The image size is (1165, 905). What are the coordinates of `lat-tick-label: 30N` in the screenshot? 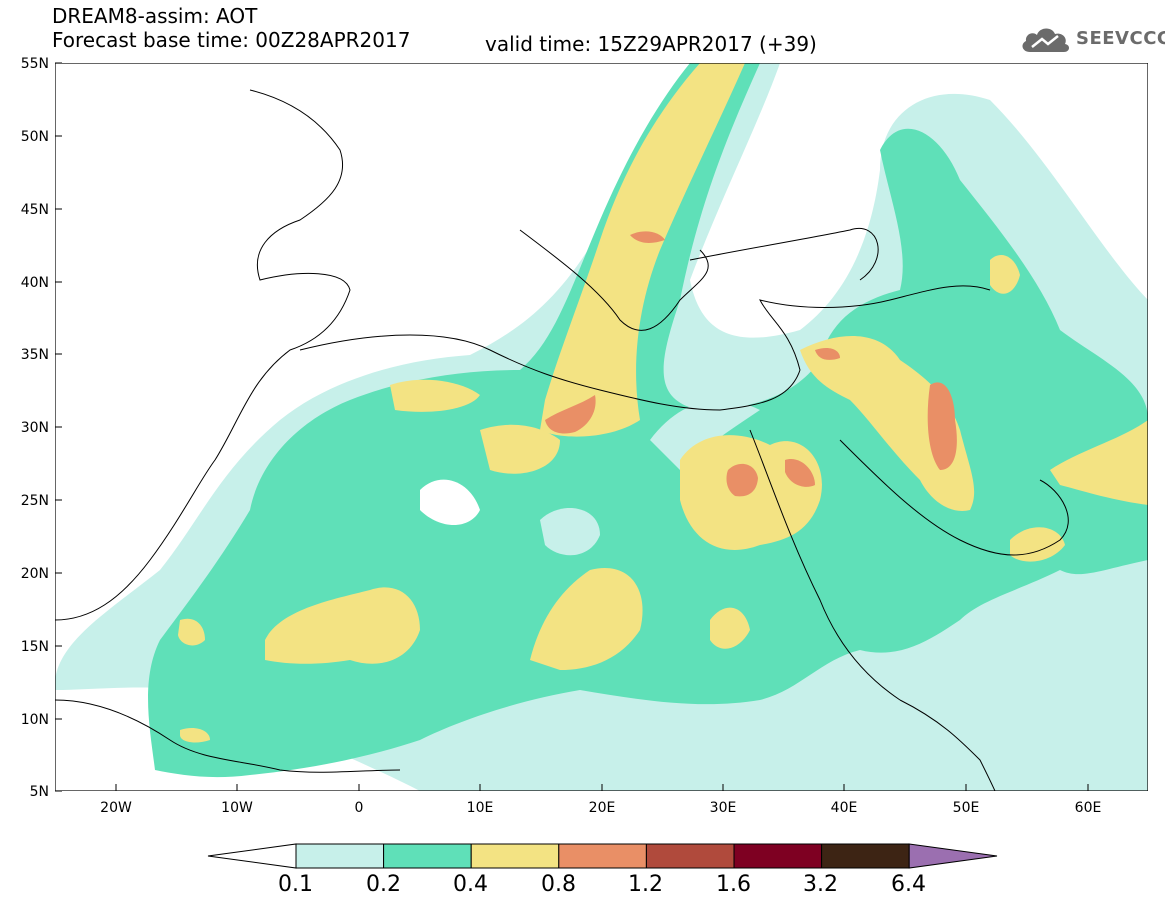 It's located at (35, 428).